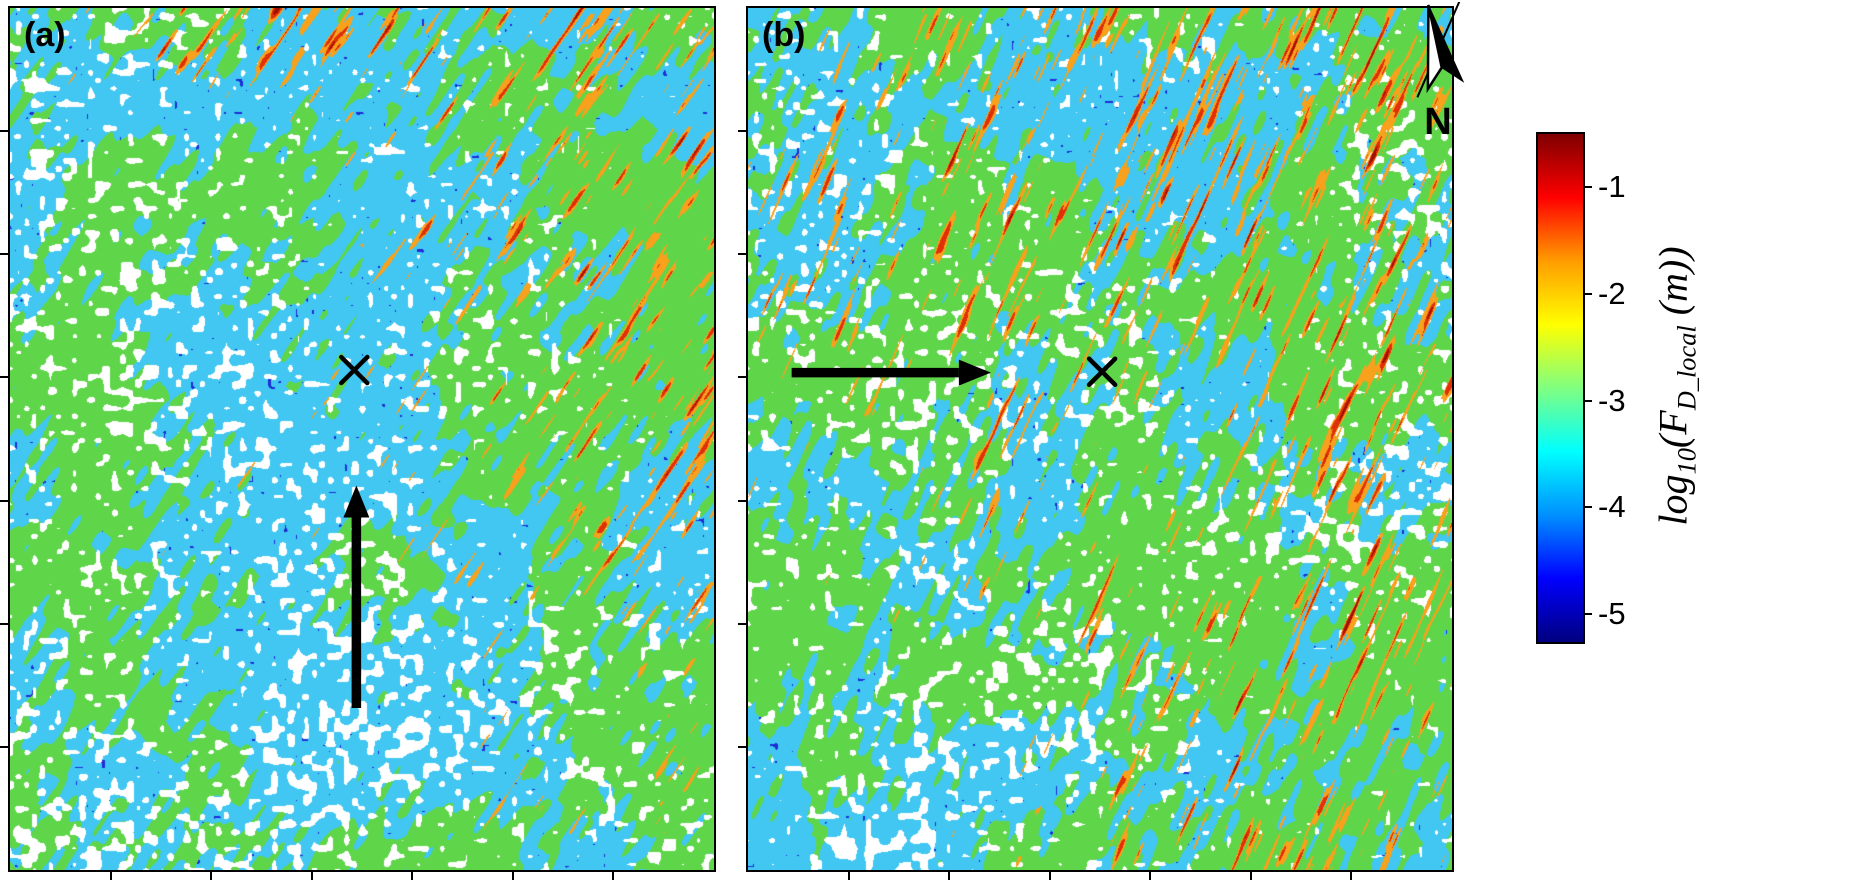 The width and height of the screenshot is (1872, 880). What do you see at coordinates (1686, 368) in the screenshot?
I see `colorbar-label-var-sub: D_local` at bounding box center [1686, 368].